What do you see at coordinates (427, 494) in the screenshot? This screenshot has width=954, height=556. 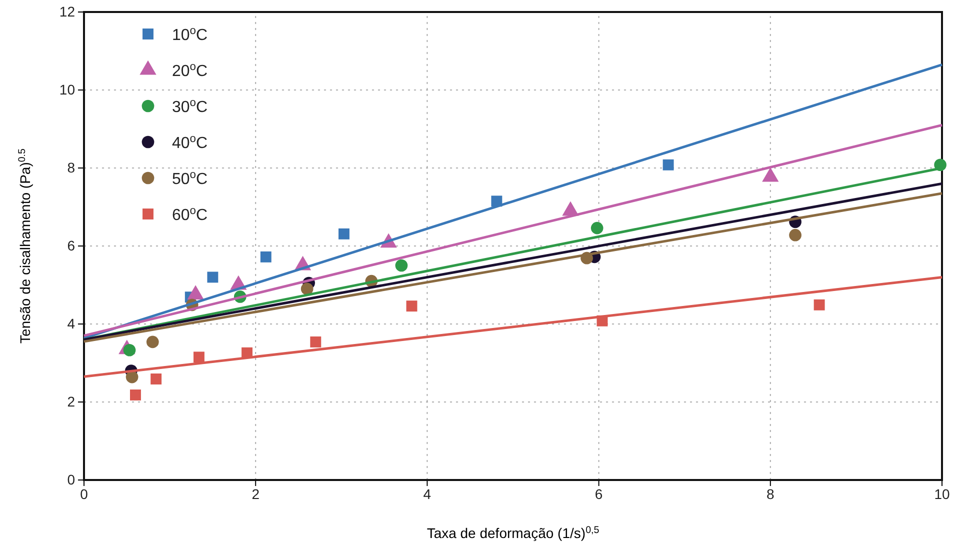 I see `x-tick-label: 4` at bounding box center [427, 494].